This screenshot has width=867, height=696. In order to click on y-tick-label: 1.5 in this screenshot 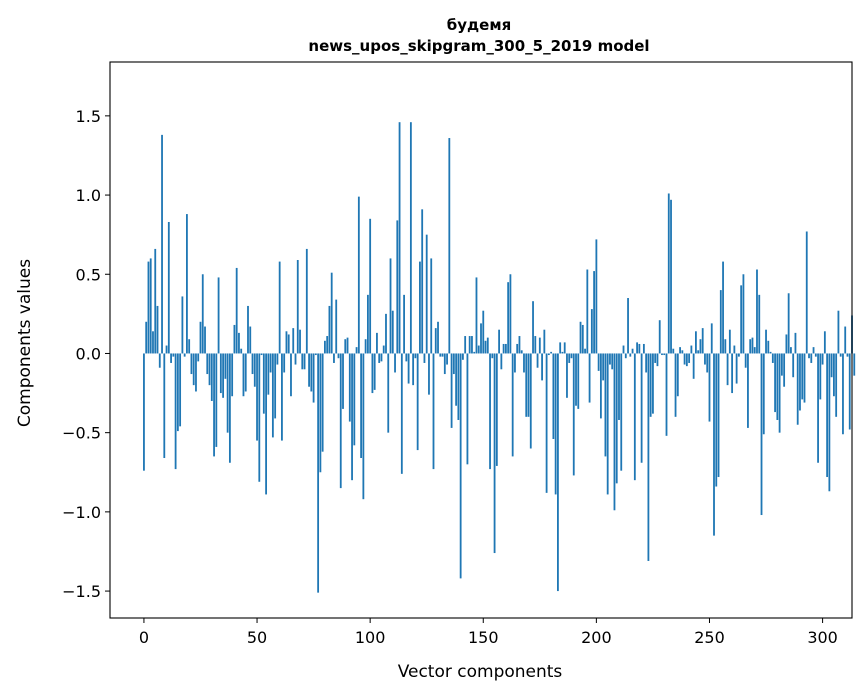, I will do `click(88, 116)`.